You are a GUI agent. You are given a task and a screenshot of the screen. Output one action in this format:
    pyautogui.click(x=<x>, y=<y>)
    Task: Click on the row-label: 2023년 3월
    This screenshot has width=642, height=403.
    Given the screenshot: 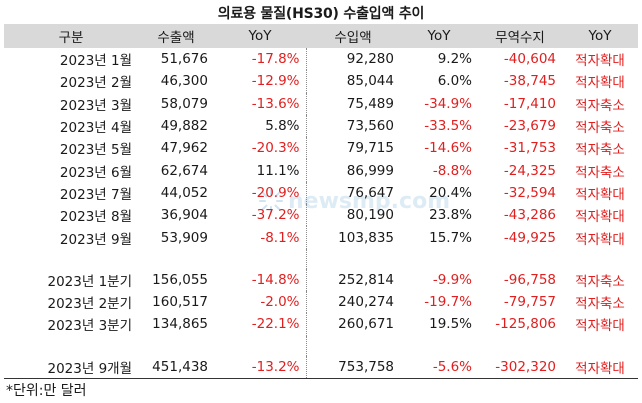 What is the action you would take?
    pyautogui.click(x=95, y=105)
    